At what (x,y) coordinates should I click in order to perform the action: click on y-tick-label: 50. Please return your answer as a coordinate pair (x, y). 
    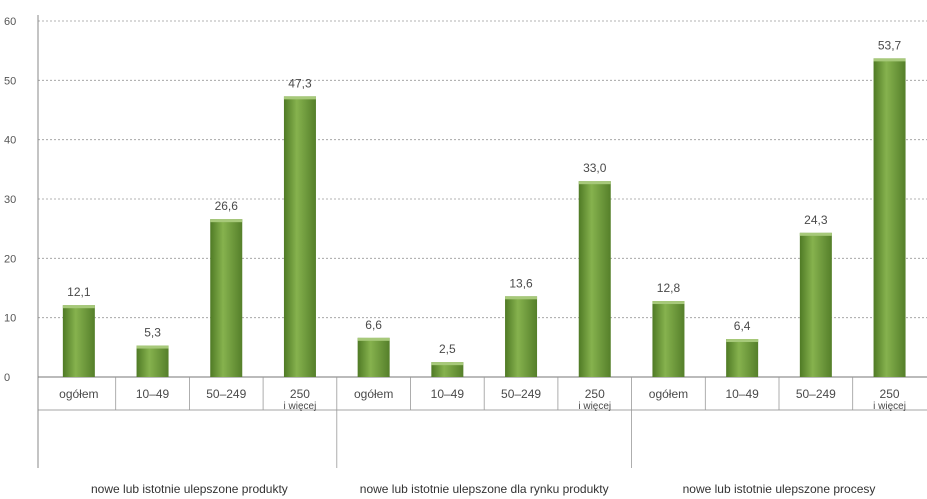
    Looking at the image, I should click on (10, 81).